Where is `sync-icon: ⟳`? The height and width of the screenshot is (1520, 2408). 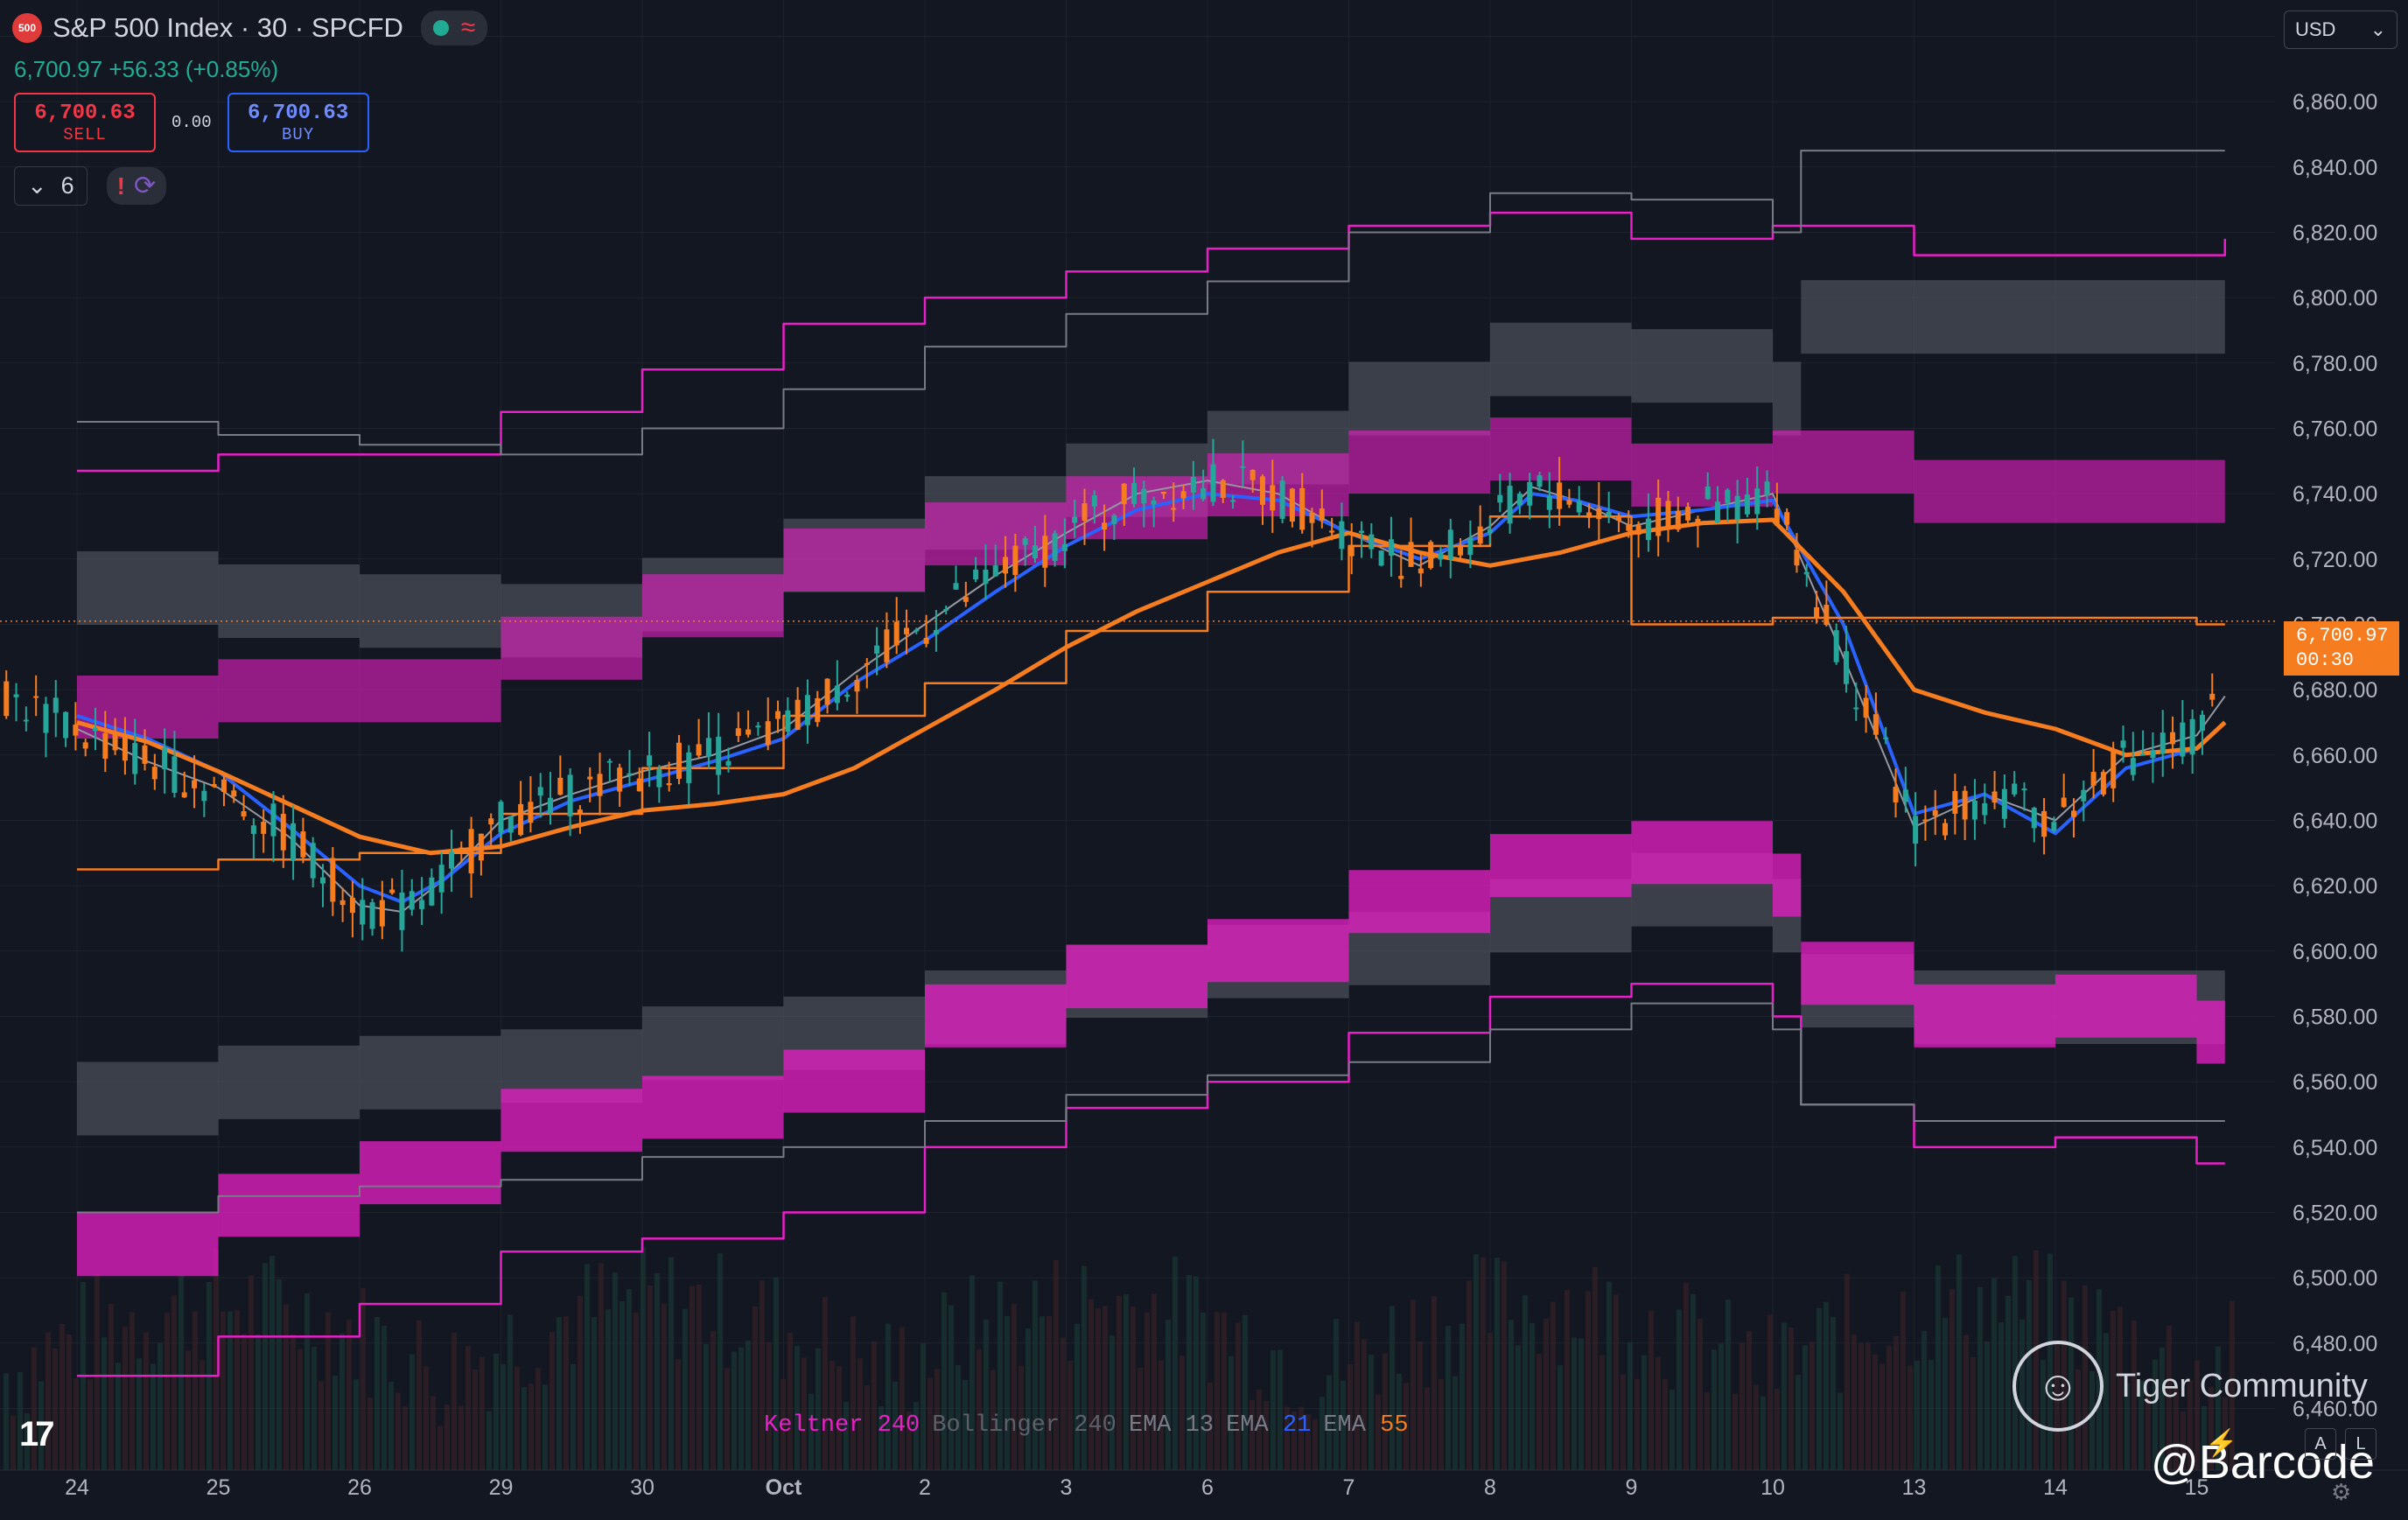
sync-icon: ⟳ is located at coordinates (145, 186).